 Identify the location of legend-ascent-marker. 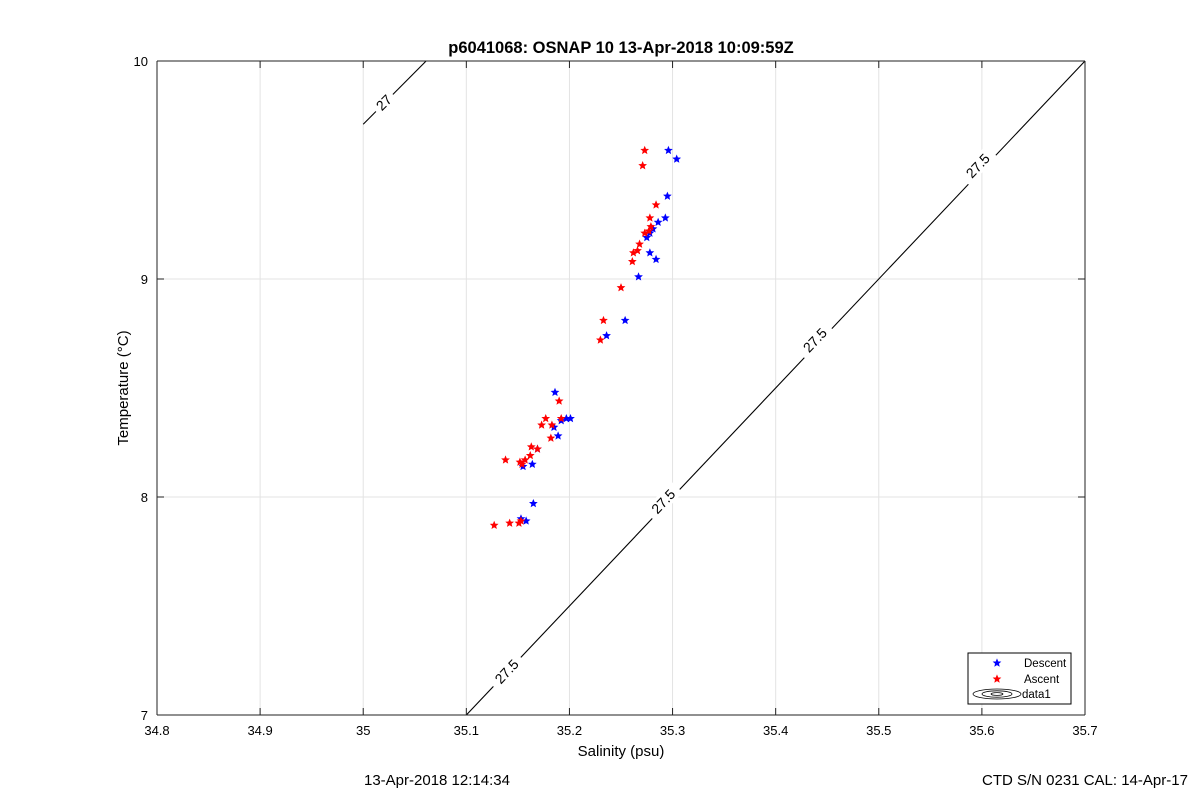
(997, 678).